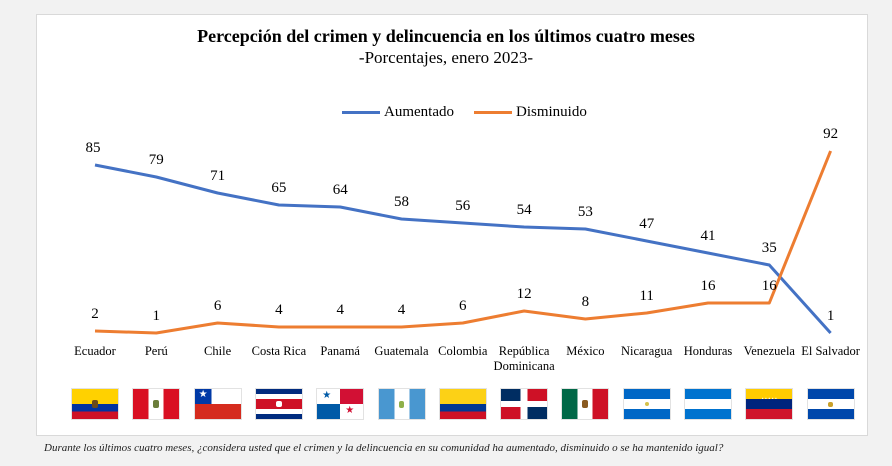  Describe the element at coordinates (156, 160) in the screenshot. I see `data-label-aumentado: 79` at that location.